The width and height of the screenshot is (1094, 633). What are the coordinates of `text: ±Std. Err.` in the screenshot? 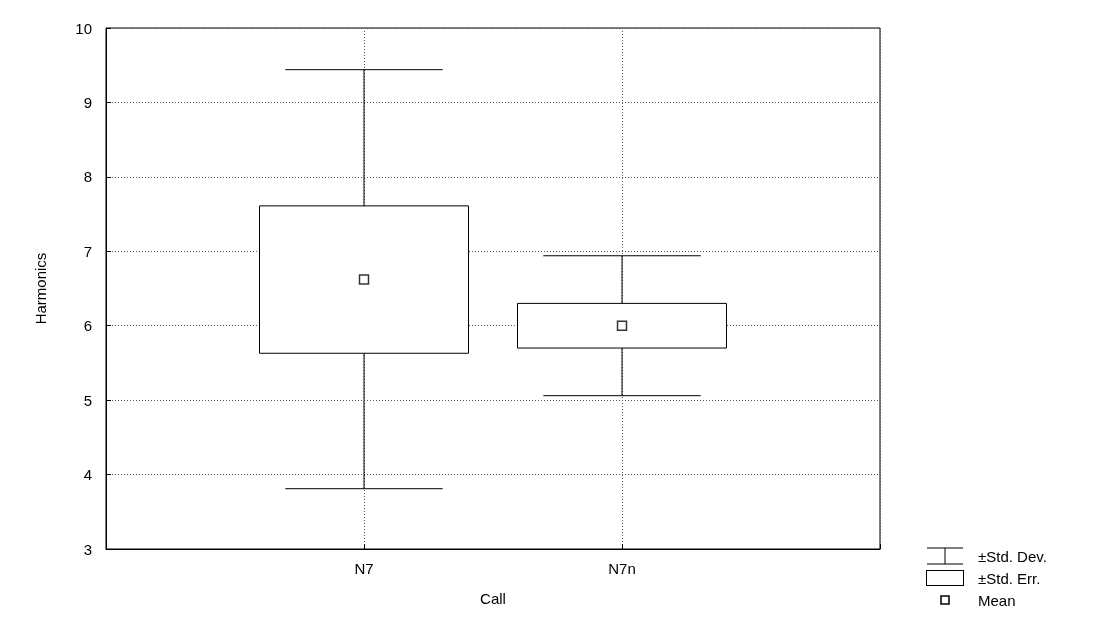 It's located at (1009, 578).